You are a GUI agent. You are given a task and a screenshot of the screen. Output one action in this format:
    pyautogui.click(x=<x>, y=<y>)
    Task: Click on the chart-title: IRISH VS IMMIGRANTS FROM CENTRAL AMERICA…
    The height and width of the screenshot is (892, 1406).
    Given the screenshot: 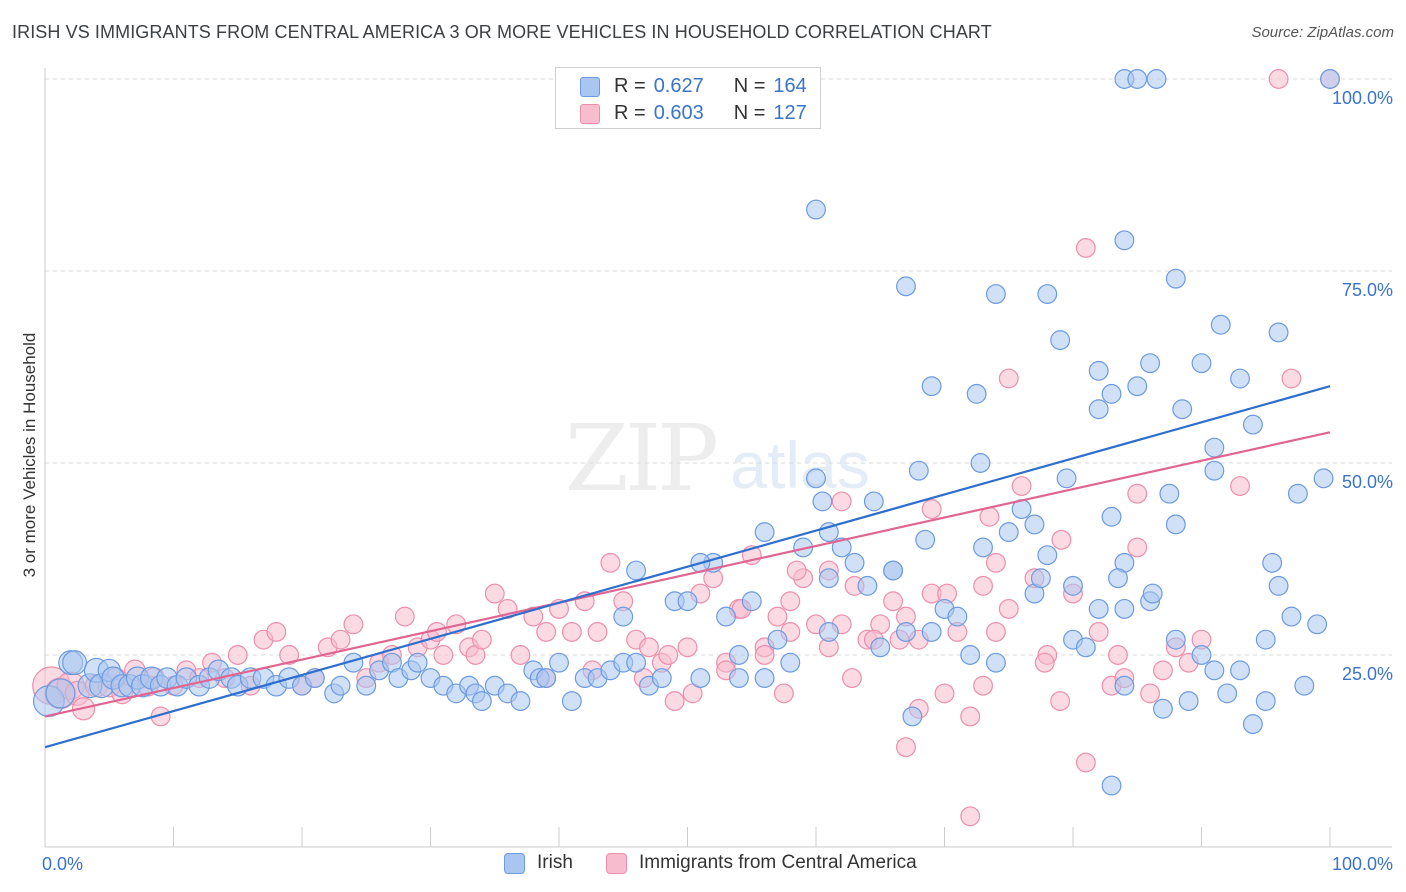 What is the action you would take?
    pyautogui.click(x=502, y=32)
    